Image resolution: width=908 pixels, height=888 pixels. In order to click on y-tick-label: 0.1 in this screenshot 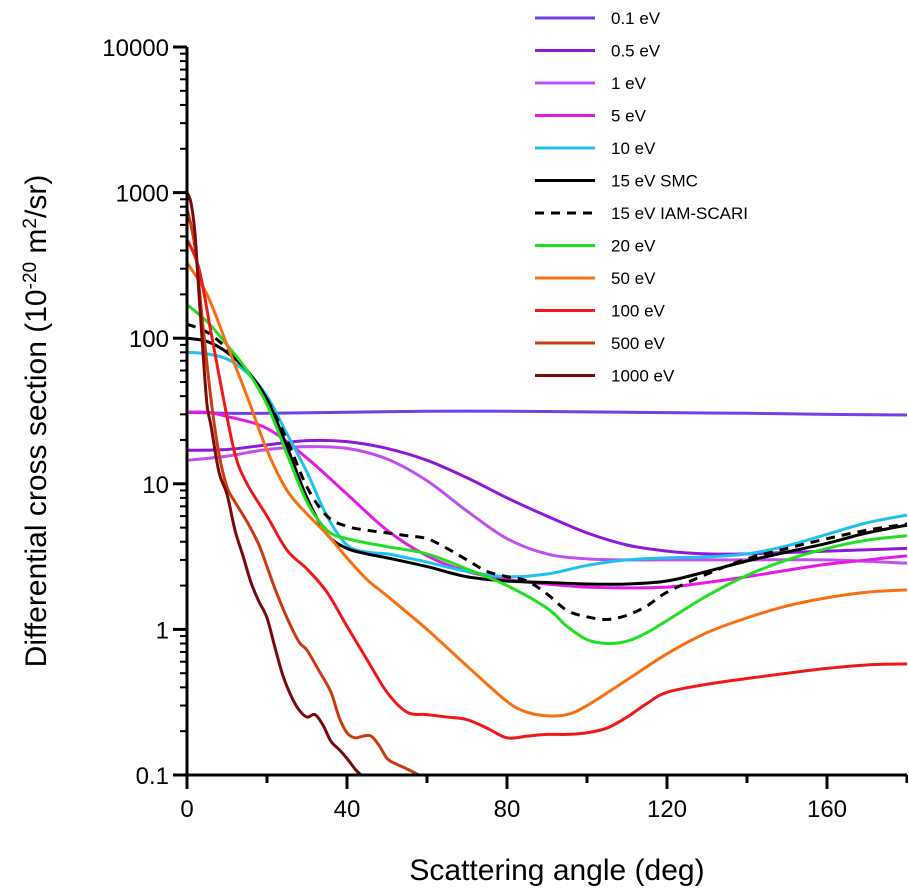, I will do `click(152, 776)`.